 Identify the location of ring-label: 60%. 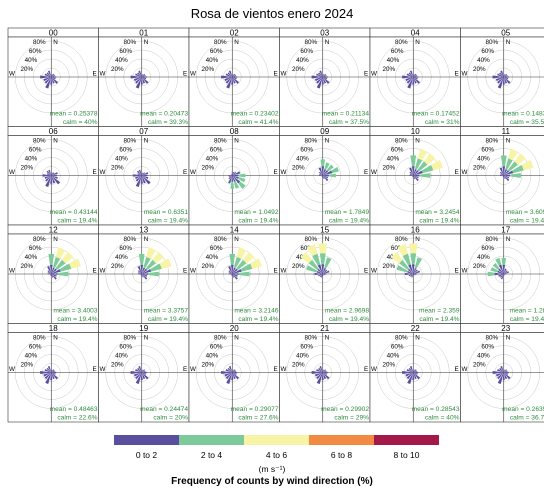
(216, 150).